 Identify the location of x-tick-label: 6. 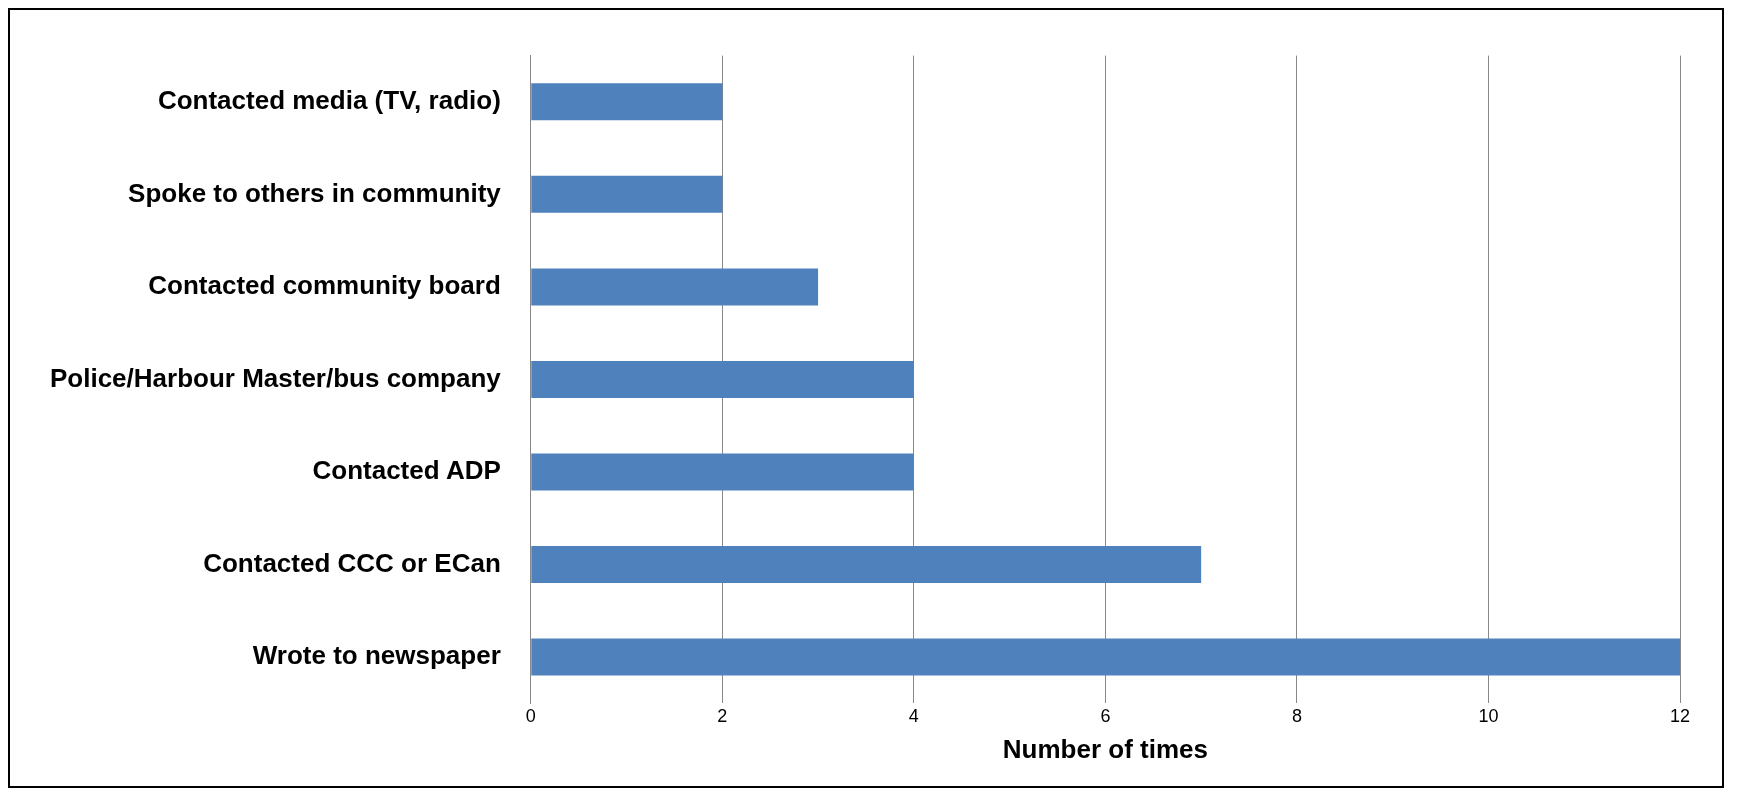
(1105, 715).